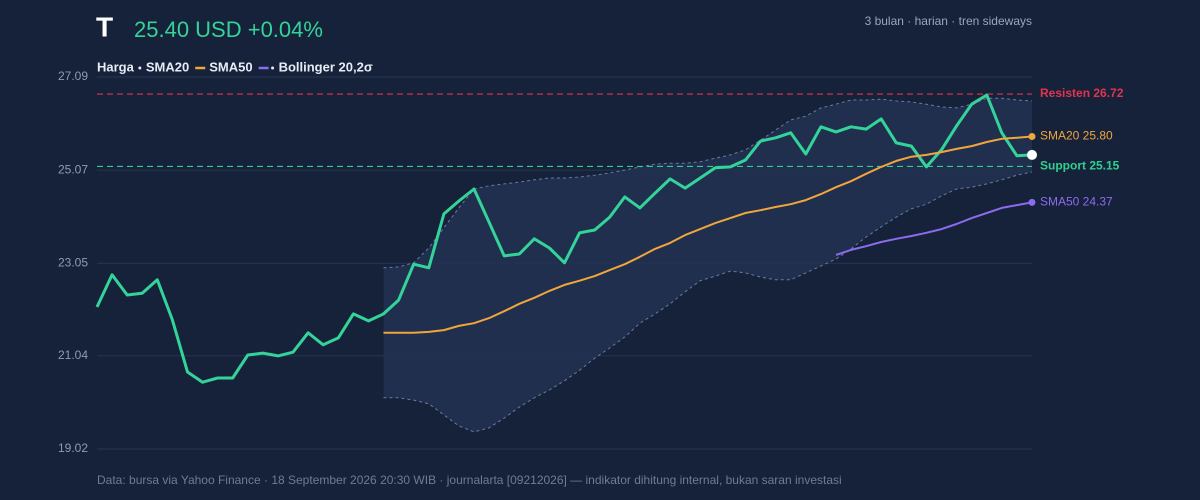 This screenshot has width=1200, height=500. What do you see at coordinates (73, 448) in the screenshot?
I see `y-tick-label: 19.02` at bounding box center [73, 448].